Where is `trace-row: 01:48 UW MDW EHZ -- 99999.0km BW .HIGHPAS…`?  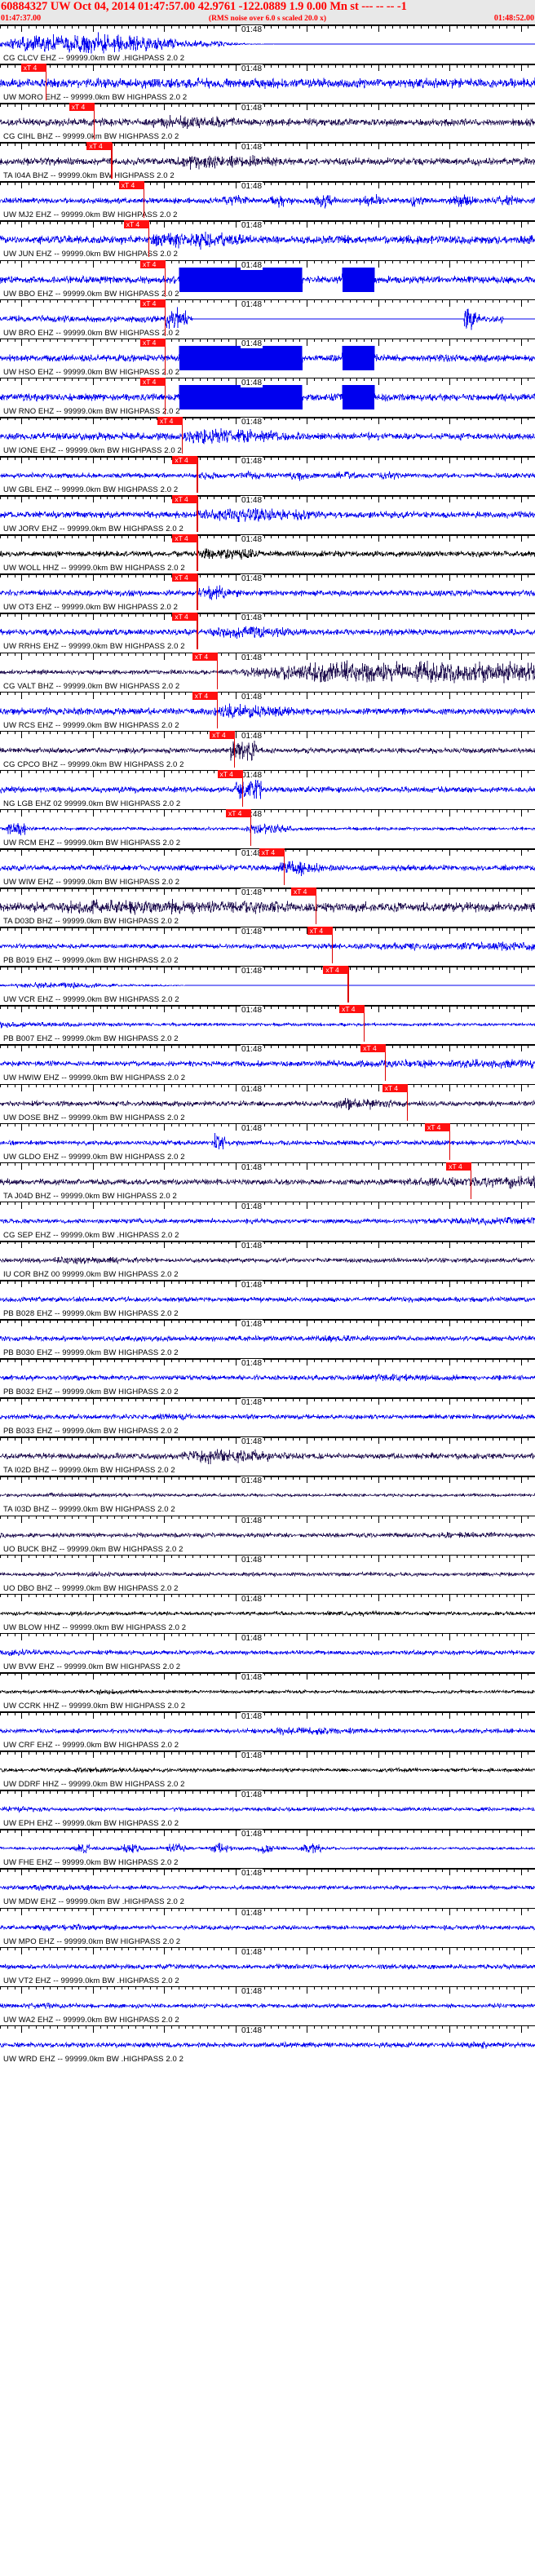
trace-row: 01:48 UW MDW EHZ -- 99999.0km BW .HIGHPAS… is located at coordinates (267, 1887).